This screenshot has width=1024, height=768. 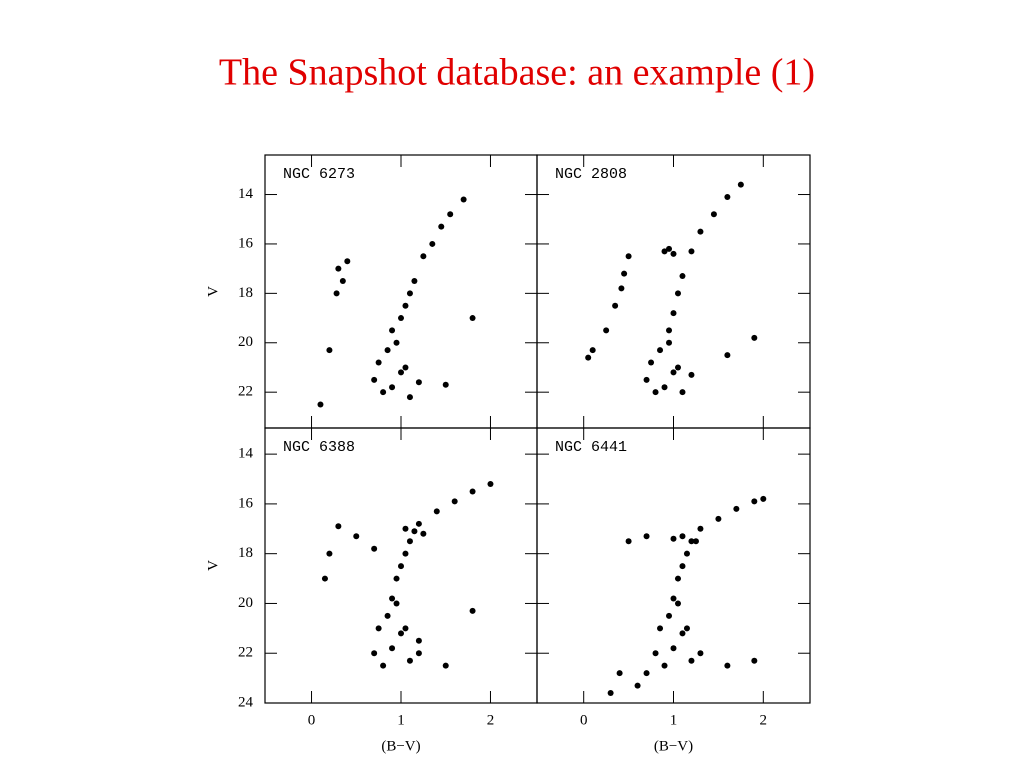 I want to click on panel-label: NGC 6441, so click(x=591, y=447).